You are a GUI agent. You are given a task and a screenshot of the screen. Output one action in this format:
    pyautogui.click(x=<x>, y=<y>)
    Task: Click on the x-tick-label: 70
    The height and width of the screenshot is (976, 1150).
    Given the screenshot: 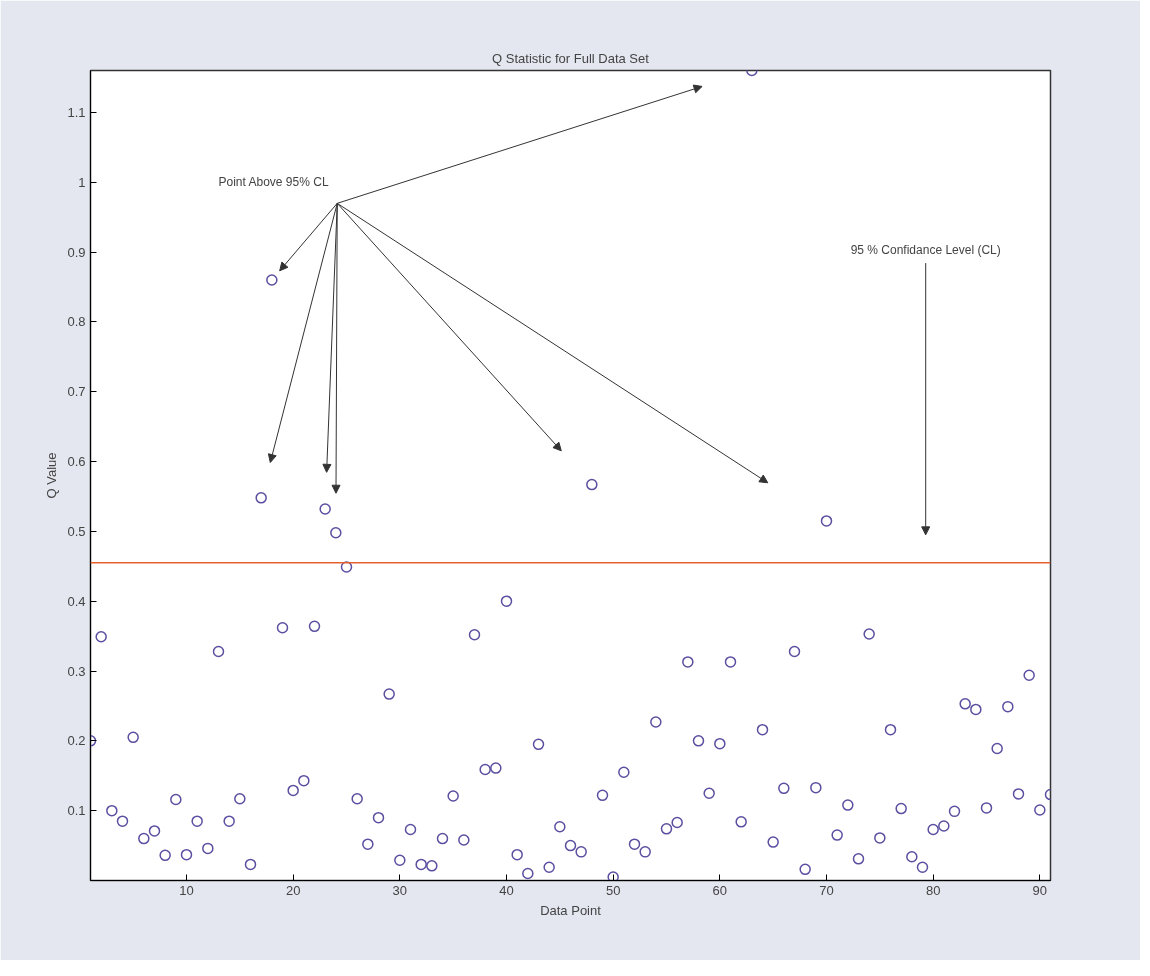 What is the action you would take?
    pyautogui.click(x=826, y=890)
    